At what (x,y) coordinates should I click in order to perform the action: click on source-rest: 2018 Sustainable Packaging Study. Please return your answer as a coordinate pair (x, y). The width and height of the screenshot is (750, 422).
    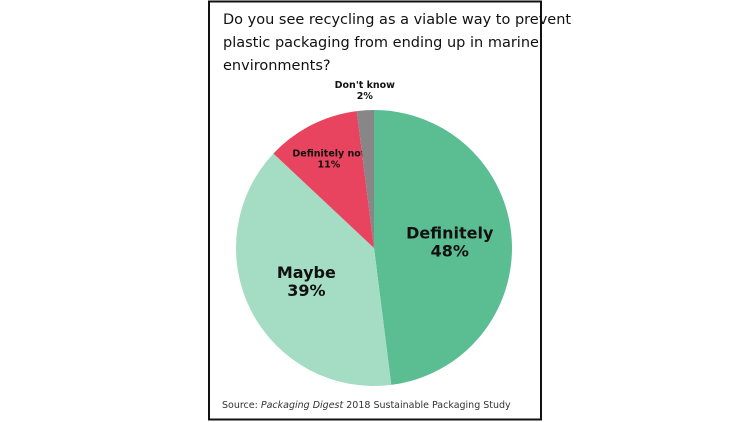
    Looking at the image, I should click on (428, 405).